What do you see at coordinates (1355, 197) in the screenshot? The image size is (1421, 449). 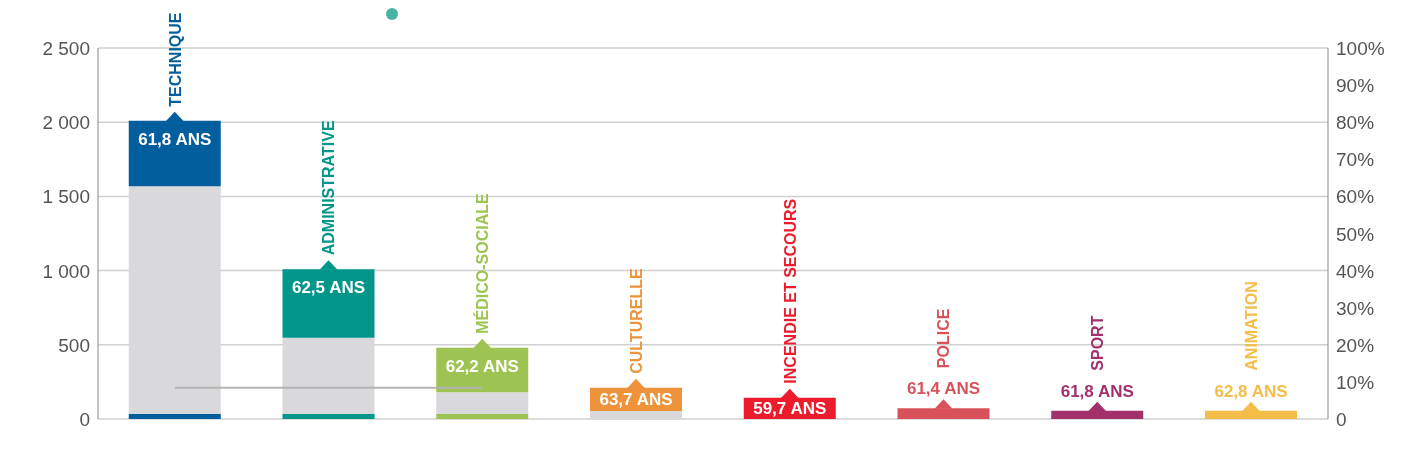 I see `y2-tick-label: 60%` at bounding box center [1355, 197].